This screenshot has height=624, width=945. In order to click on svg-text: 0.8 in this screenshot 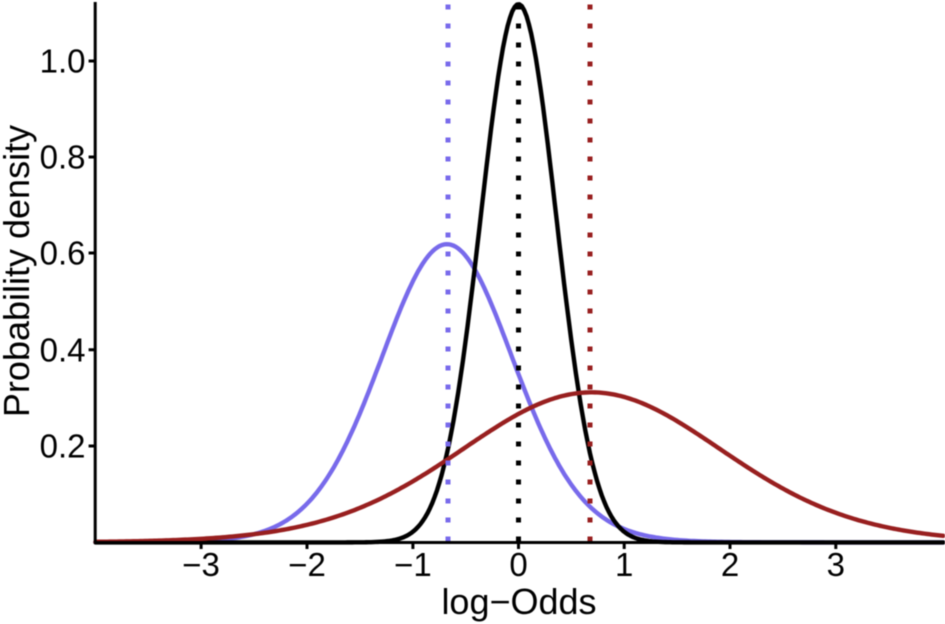, I will do `click(63, 157)`.